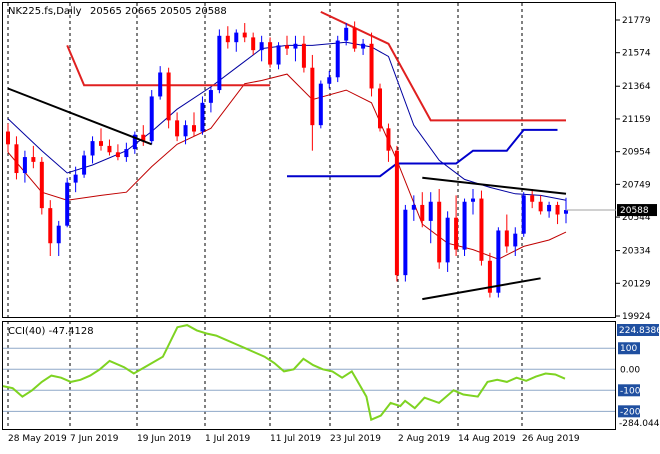  What do you see at coordinates (636, 185) in the screenshot?
I see `y-tick-label: 20749` at bounding box center [636, 185].